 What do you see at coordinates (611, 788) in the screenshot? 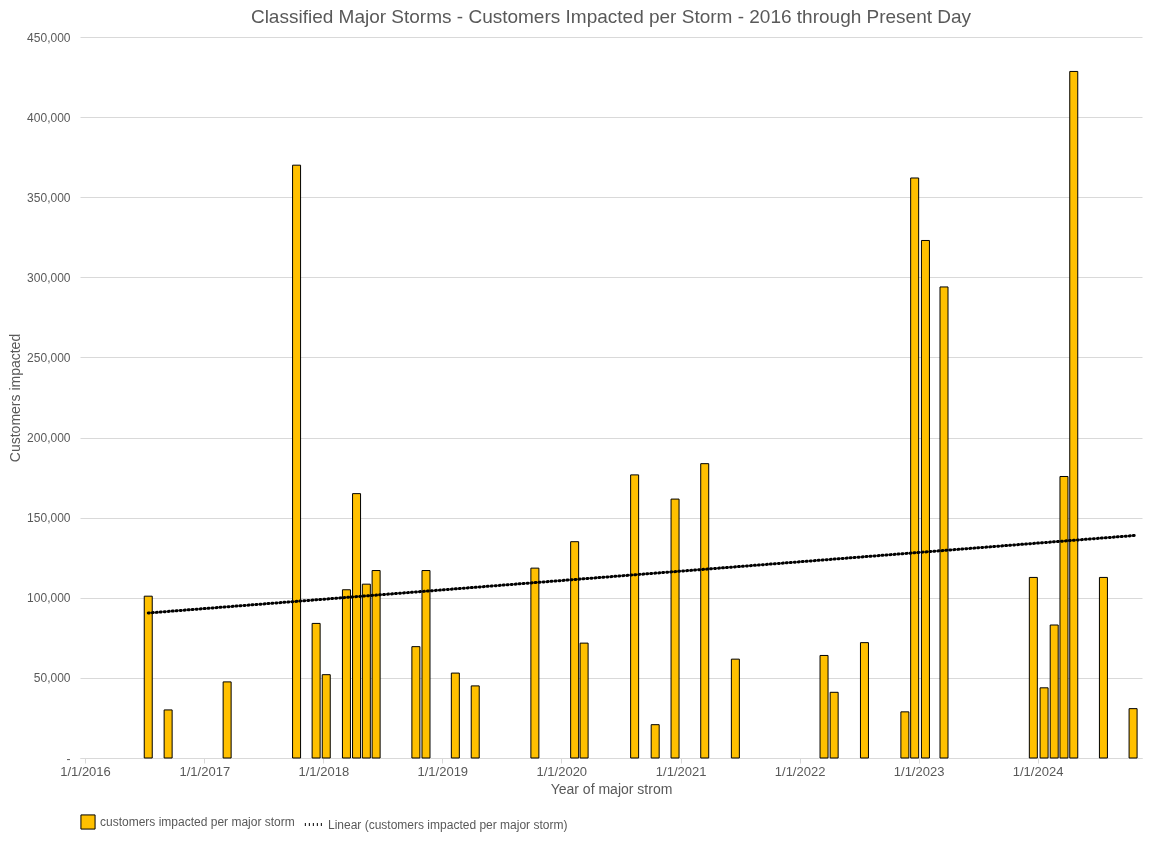
I see `x-axis-title: Year of major strom` at bounding box center [611, 788].